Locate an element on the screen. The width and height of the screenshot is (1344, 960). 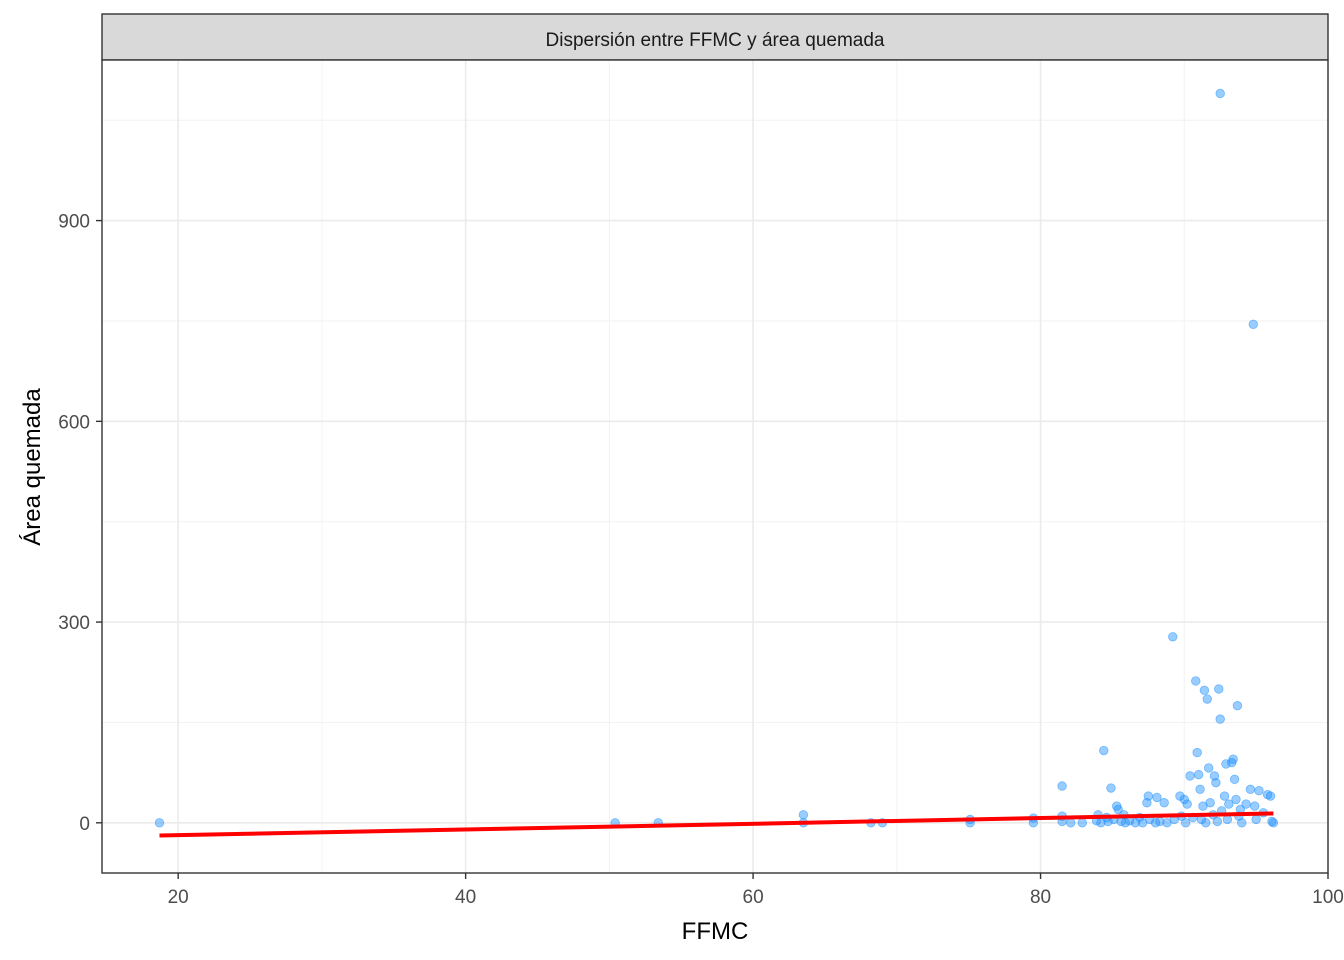
x-axis-title: FFMC is located at coordinates (715, 931).